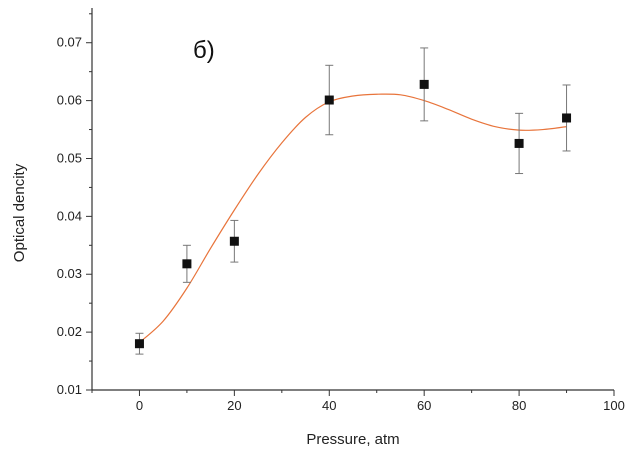 This screenshot has width=638, height=453. What do you see at coordinates (234, 405) in the screenshot?
I see `x-tick-label: 20` at bounding box center [234, 405].